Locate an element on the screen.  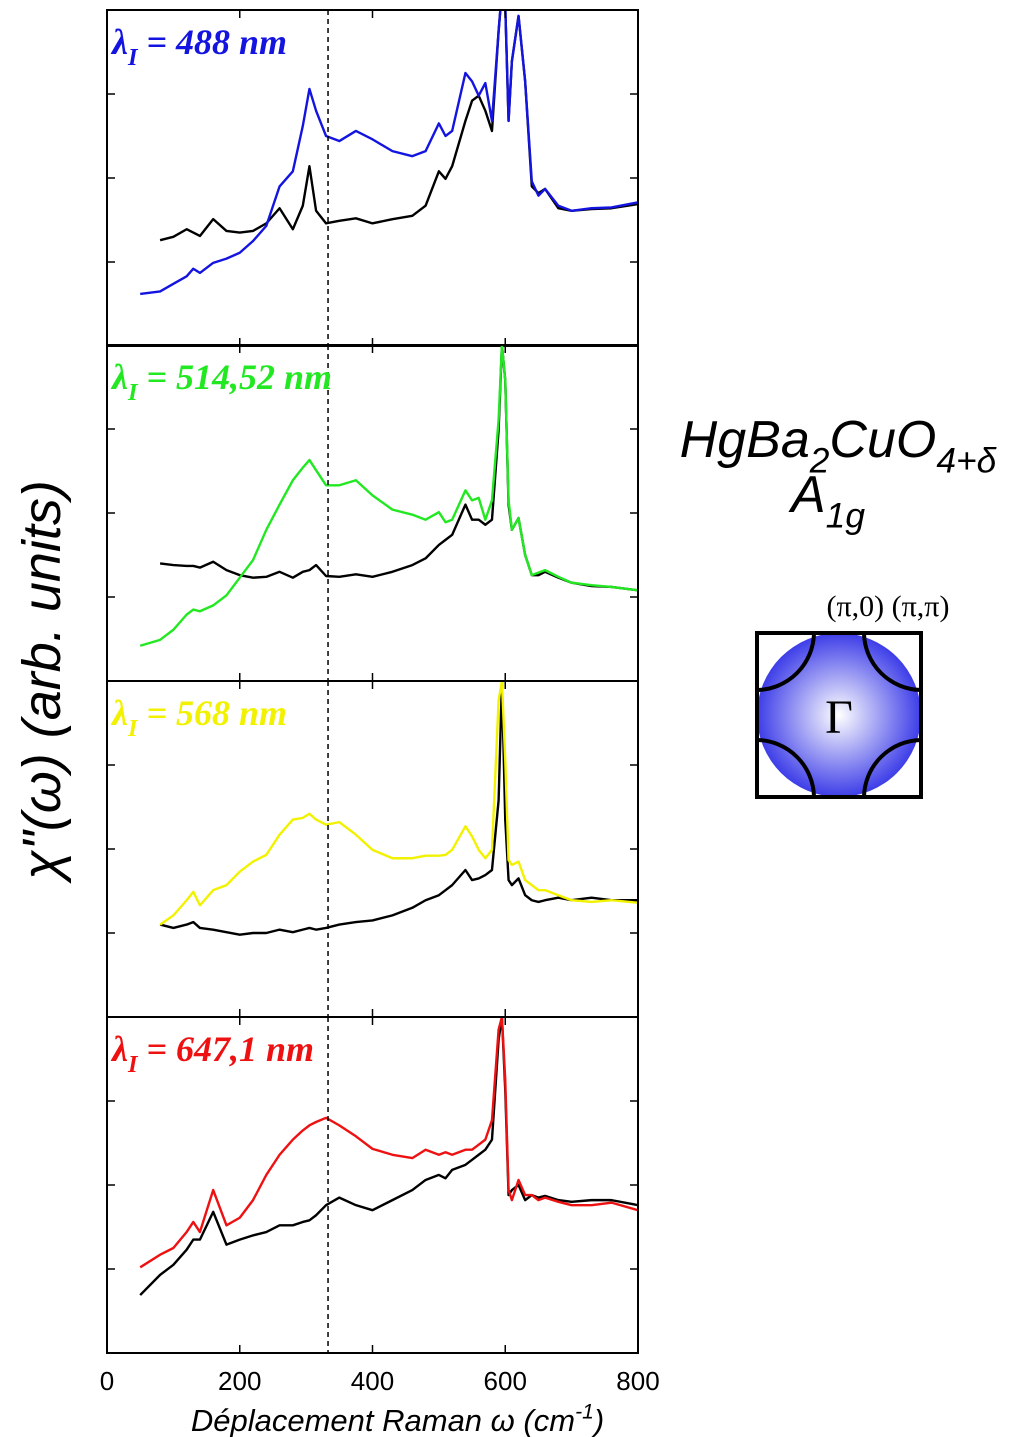
text-part: 2 is located at coordinates (819, 461).